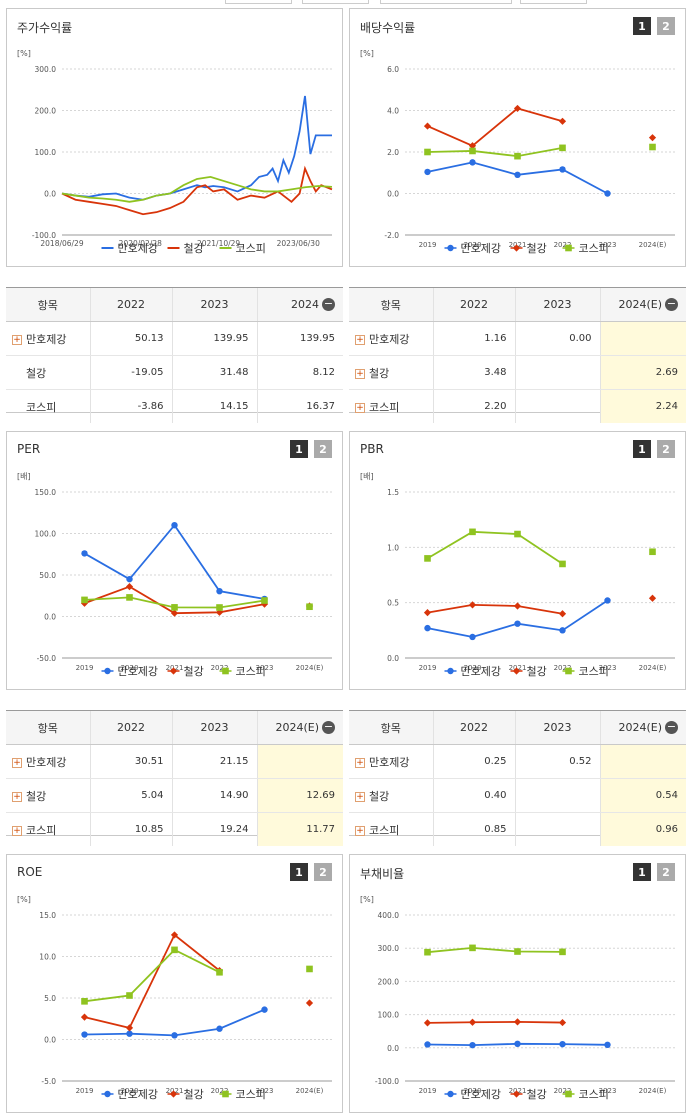 The image size is (691, 1115). What do you see at coordinates (138, 1094) in the screenshot?
I see `legend-label: 만호제강` at bounding box center [138, 1094].